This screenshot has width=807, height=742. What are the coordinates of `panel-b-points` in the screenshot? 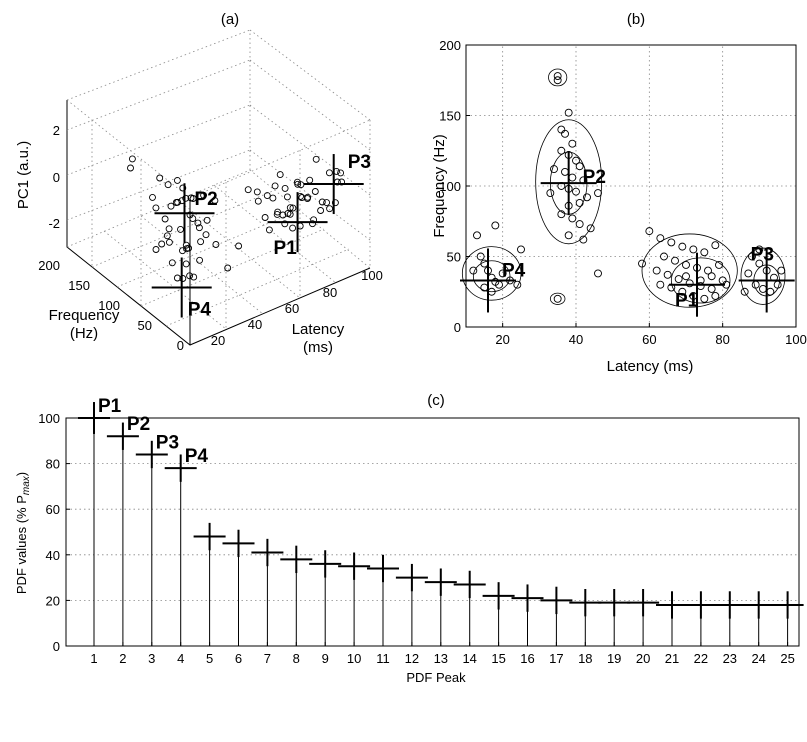 It's located at (627, 187).